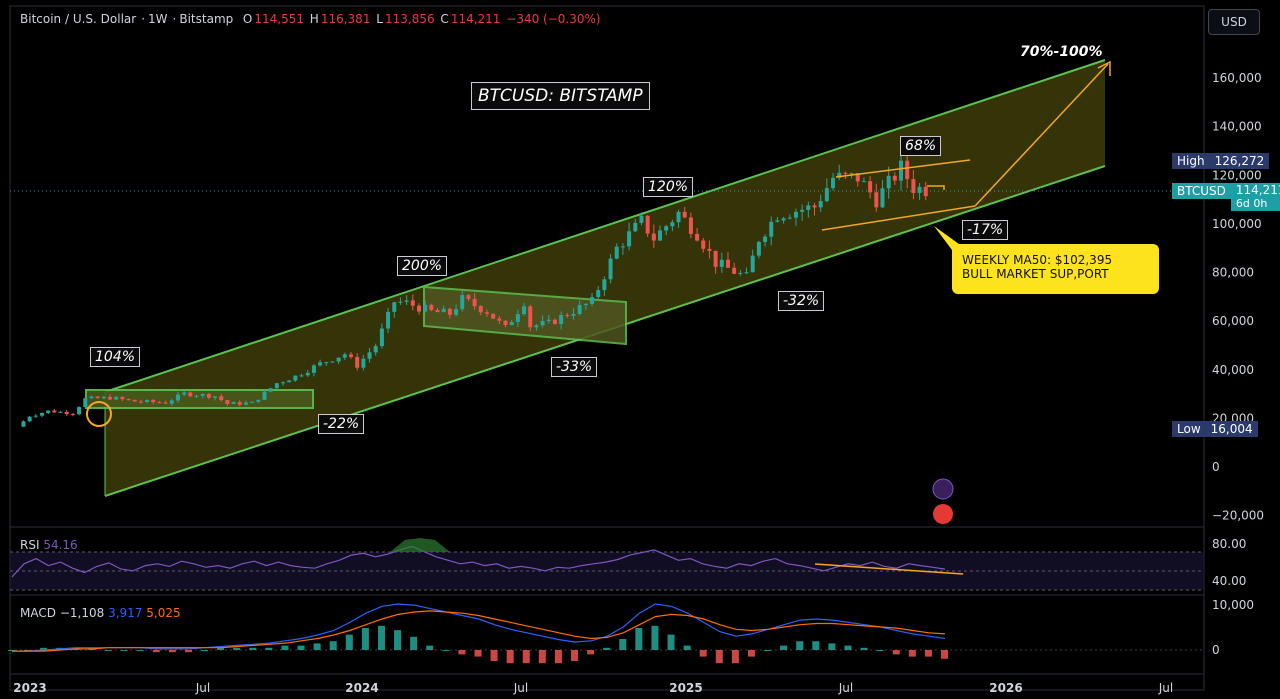  I want to click on rsi-value: 54.16, so click(60, 545).